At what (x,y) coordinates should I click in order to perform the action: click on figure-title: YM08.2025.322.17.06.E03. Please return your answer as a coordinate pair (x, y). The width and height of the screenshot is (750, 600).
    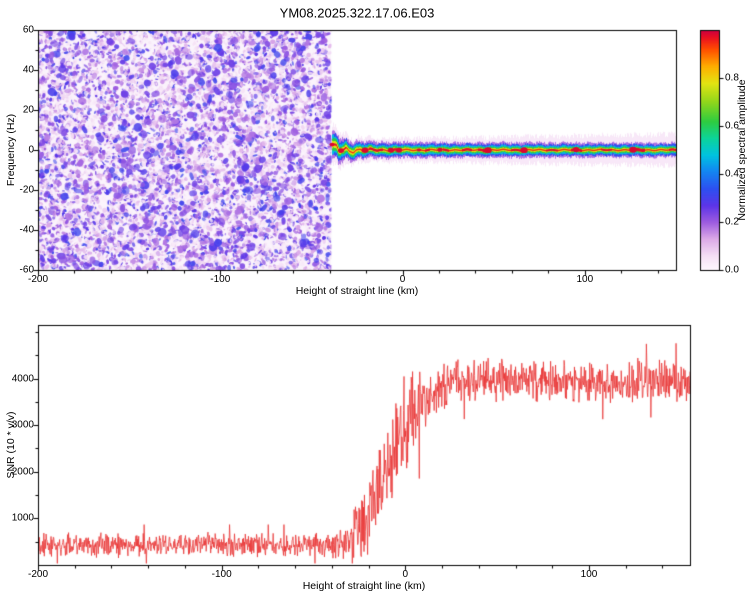
    Looking at the image, I should click on (357, 13).